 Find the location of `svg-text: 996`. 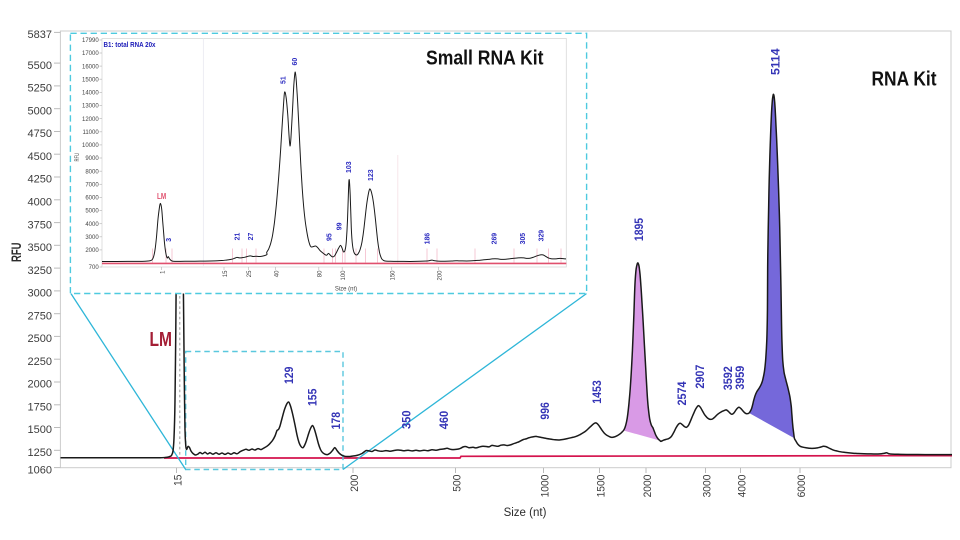

svg-text: 996 is located at coordinates (545, 411).